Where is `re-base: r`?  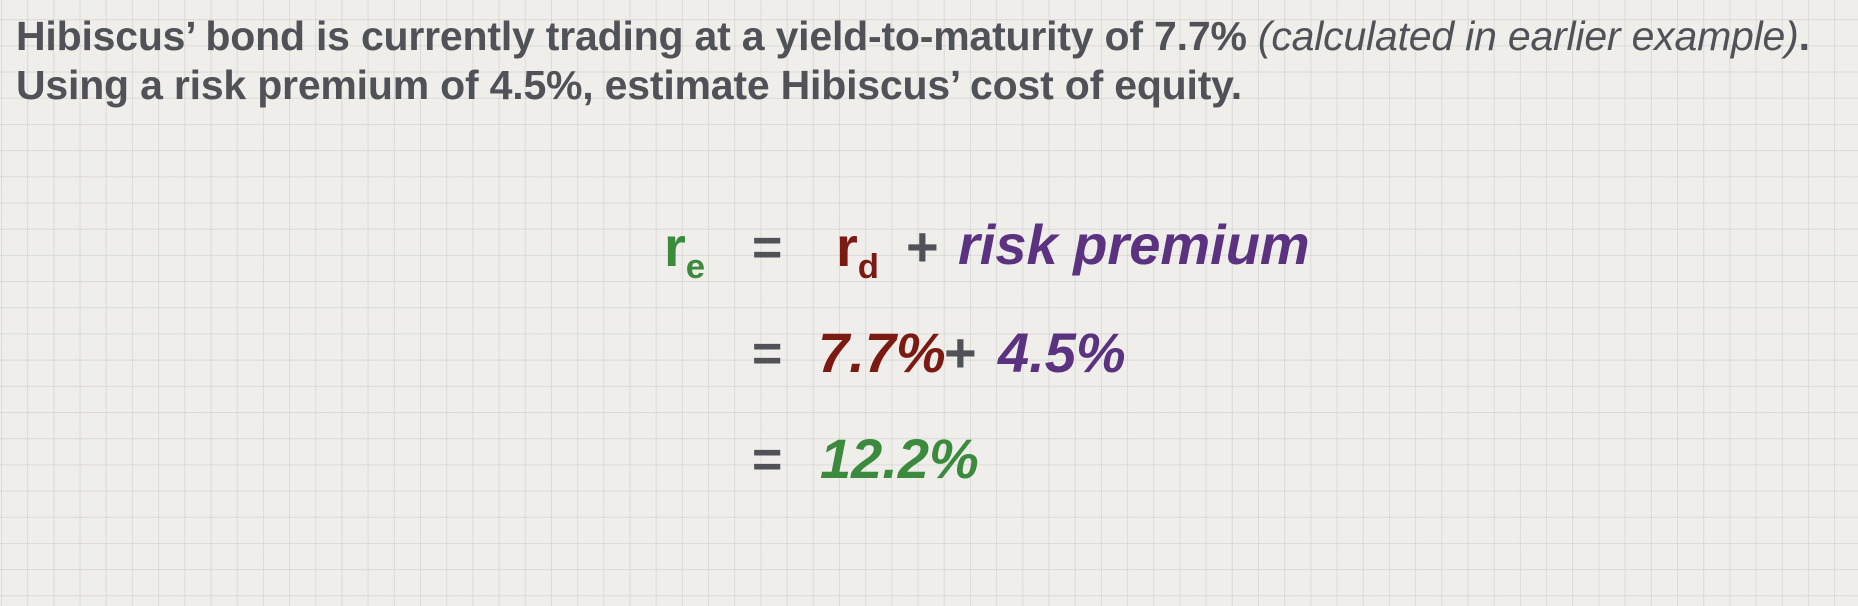 re-base: r is located at coordinates (675, 246).